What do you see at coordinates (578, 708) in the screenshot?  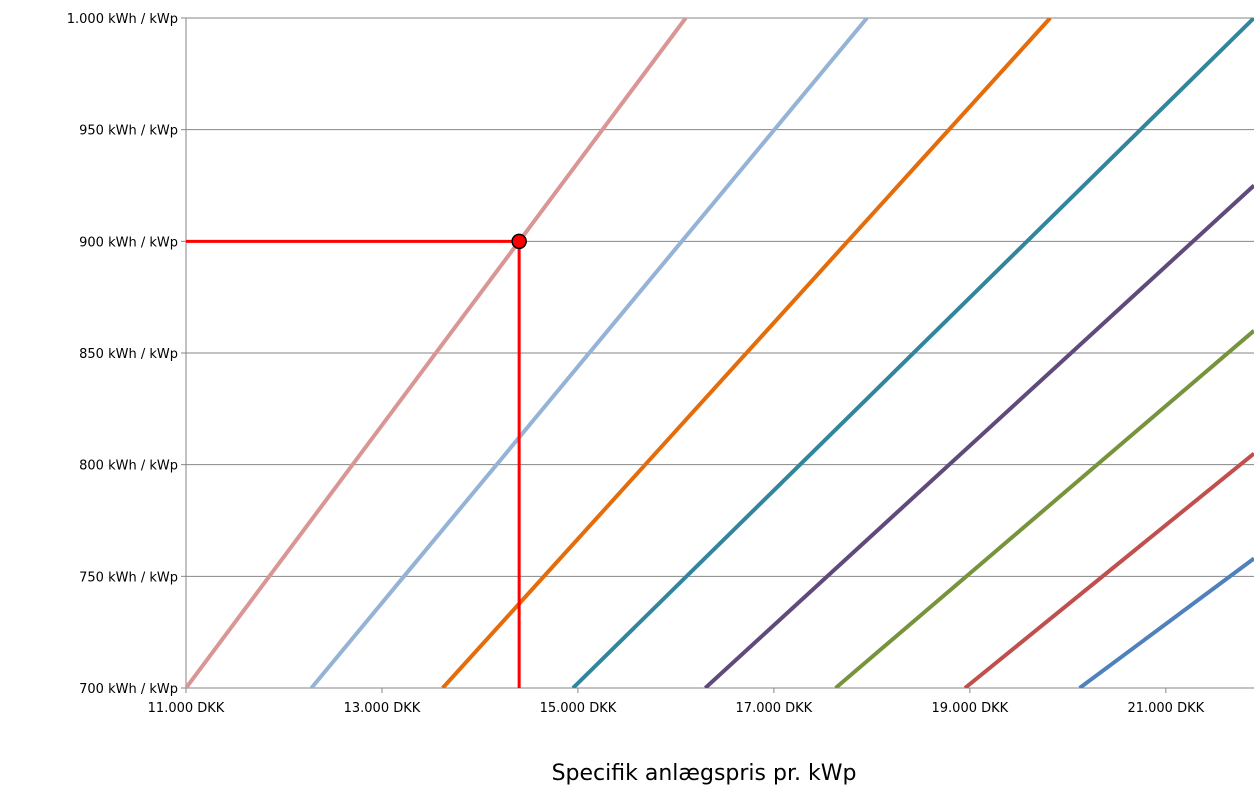 I see `x-tick-label: 15.000 DKK` at bounding box center [578, 708].